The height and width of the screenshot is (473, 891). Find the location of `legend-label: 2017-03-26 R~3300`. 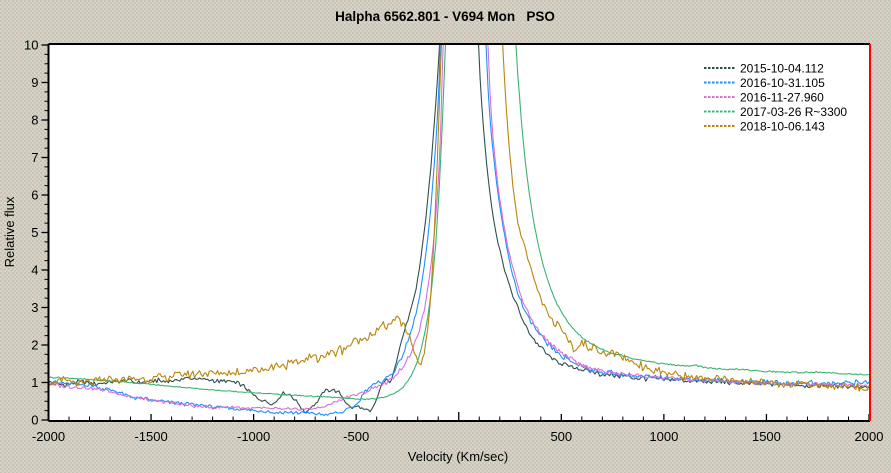

legend-label: 2017-03-26 R~3300 is located at coordinates (793, 112).